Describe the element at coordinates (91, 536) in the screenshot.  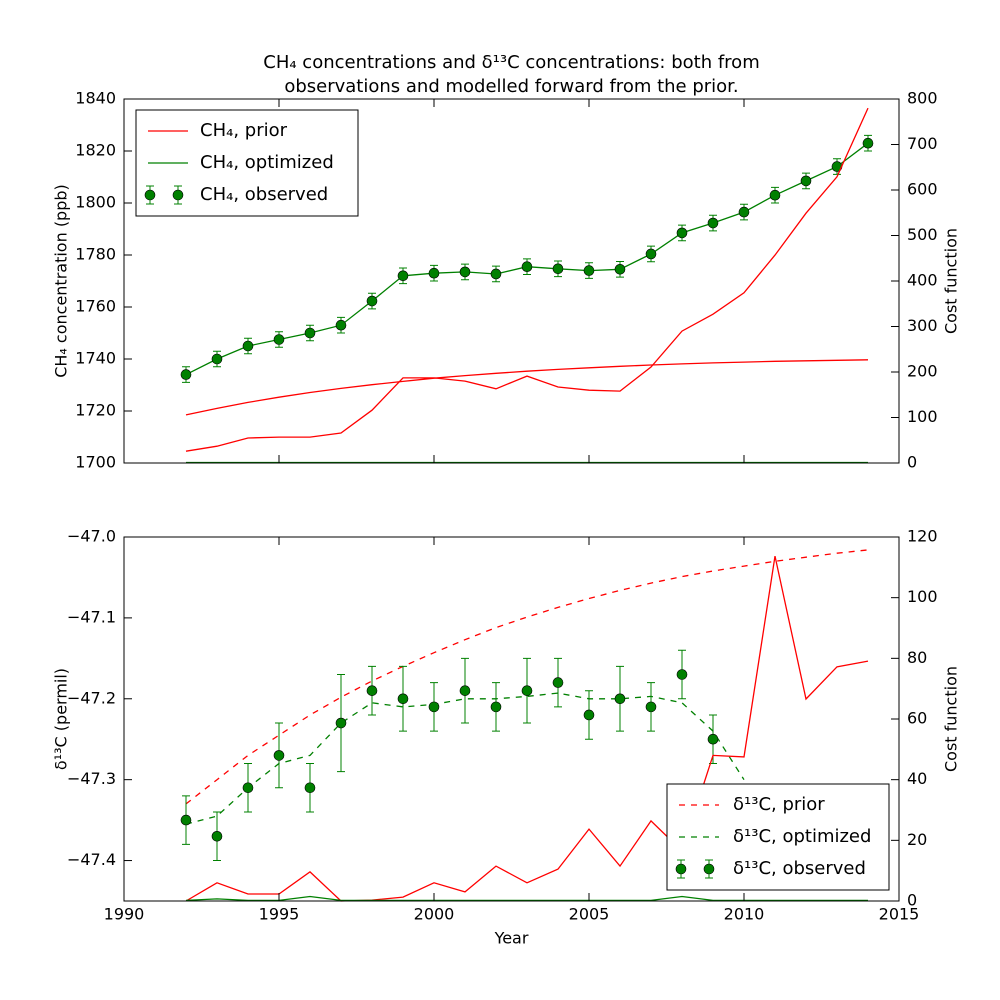
I see `y-tick-label: −47.0` at that location.